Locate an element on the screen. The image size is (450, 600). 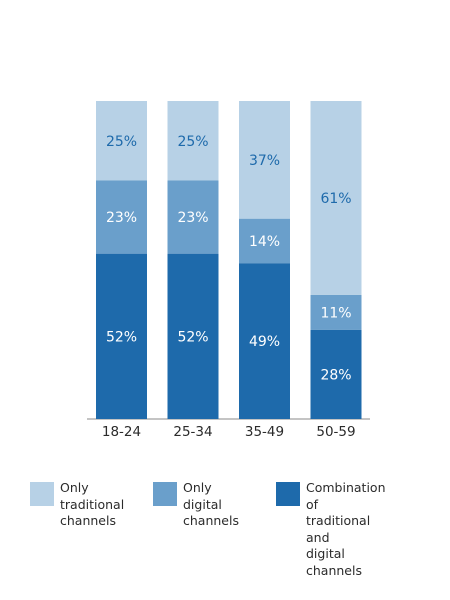
x-tick-label-25-34: 25-34 is located at coordinates (192, 432).